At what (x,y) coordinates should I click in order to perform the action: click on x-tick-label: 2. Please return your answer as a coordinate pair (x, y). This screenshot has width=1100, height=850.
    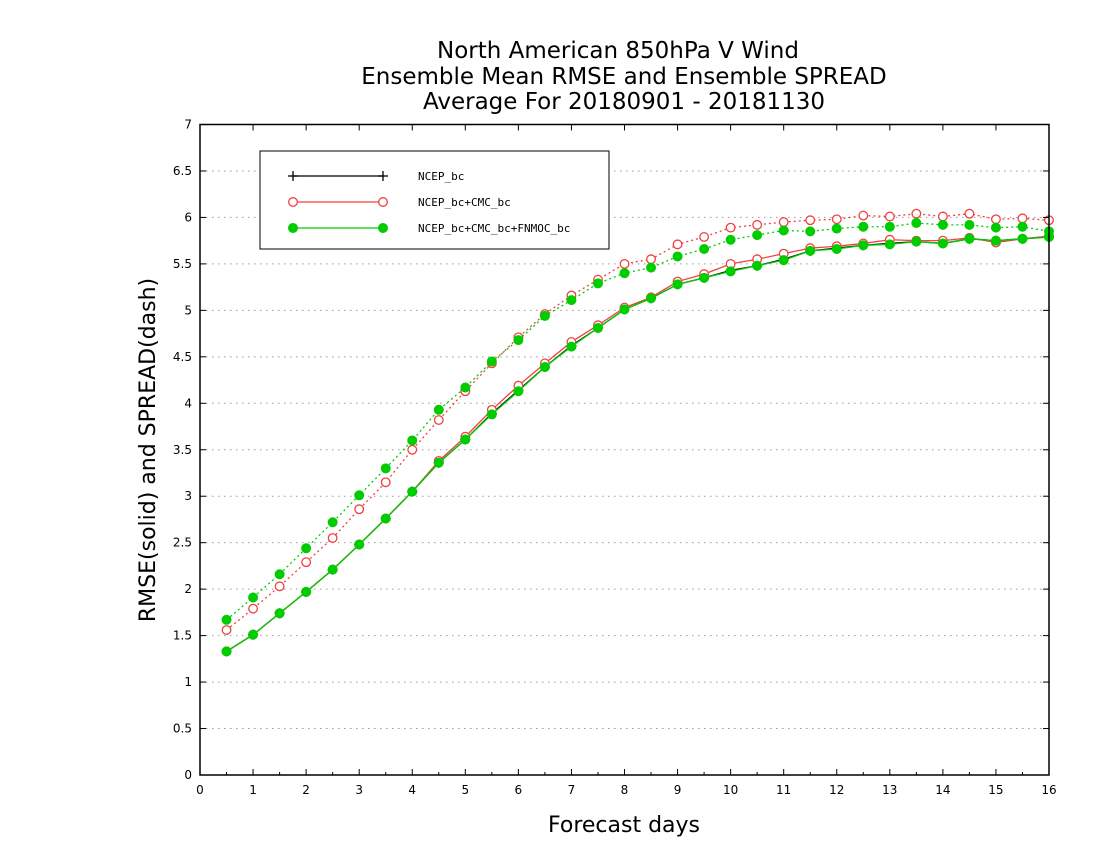
    Looking at the image, I should click on (306, 790).